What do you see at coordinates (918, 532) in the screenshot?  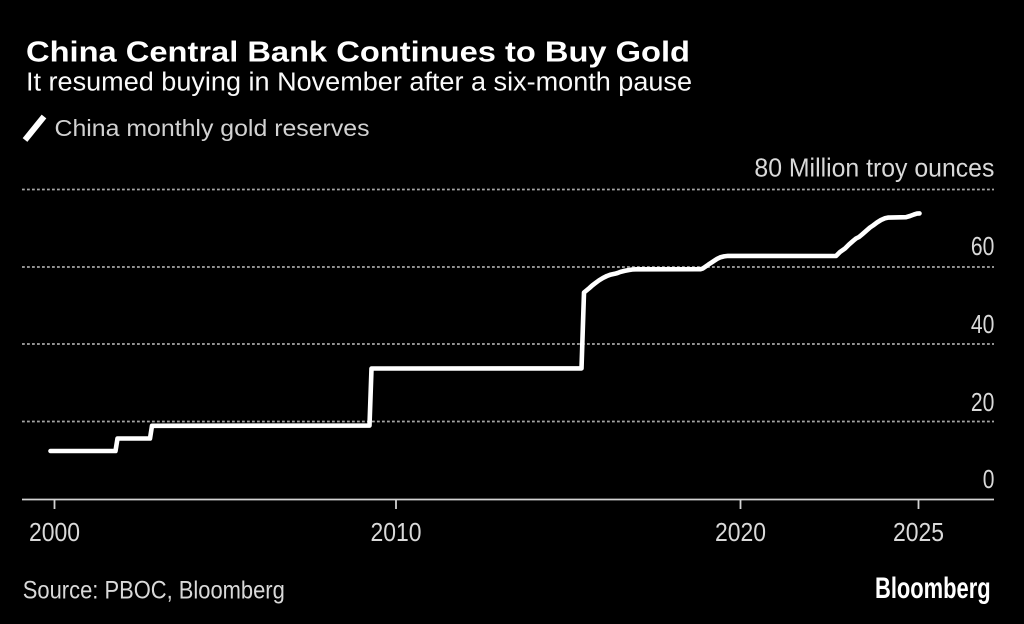 I see `svg-text: 2025` at bounding box center [918, 532].